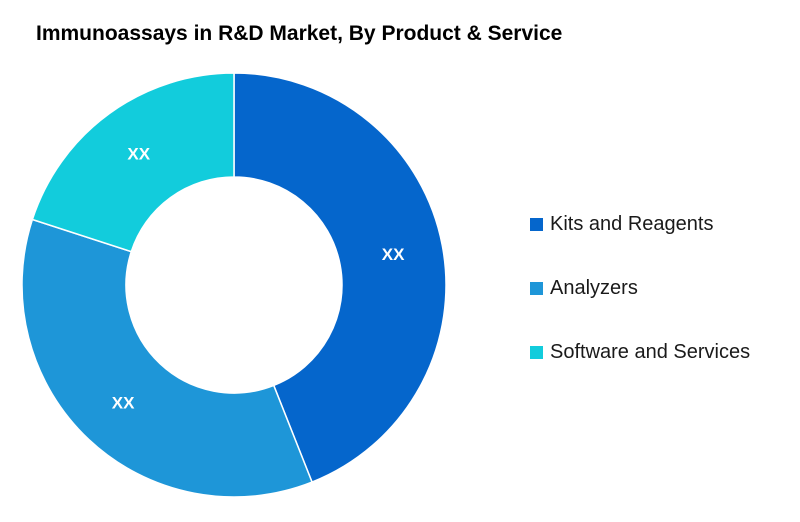 The image size is (800, 522). I want to click on legend-swatch-analyzers, so click(536, 288).